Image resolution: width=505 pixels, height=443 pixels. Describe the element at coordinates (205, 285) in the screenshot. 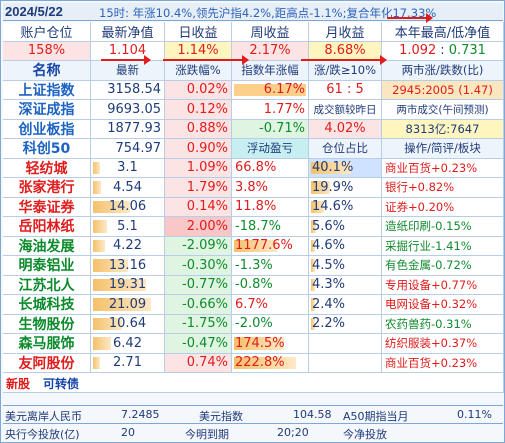

I see `stock-change-text: -0.77%` at that location.